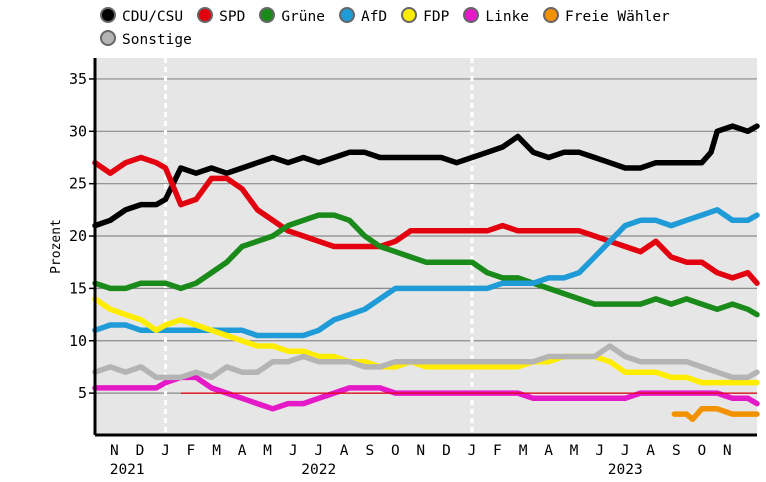 This screenshot has height=482, width=766. I want to click on legend-item: CDU/CSU, so click(141, 17).